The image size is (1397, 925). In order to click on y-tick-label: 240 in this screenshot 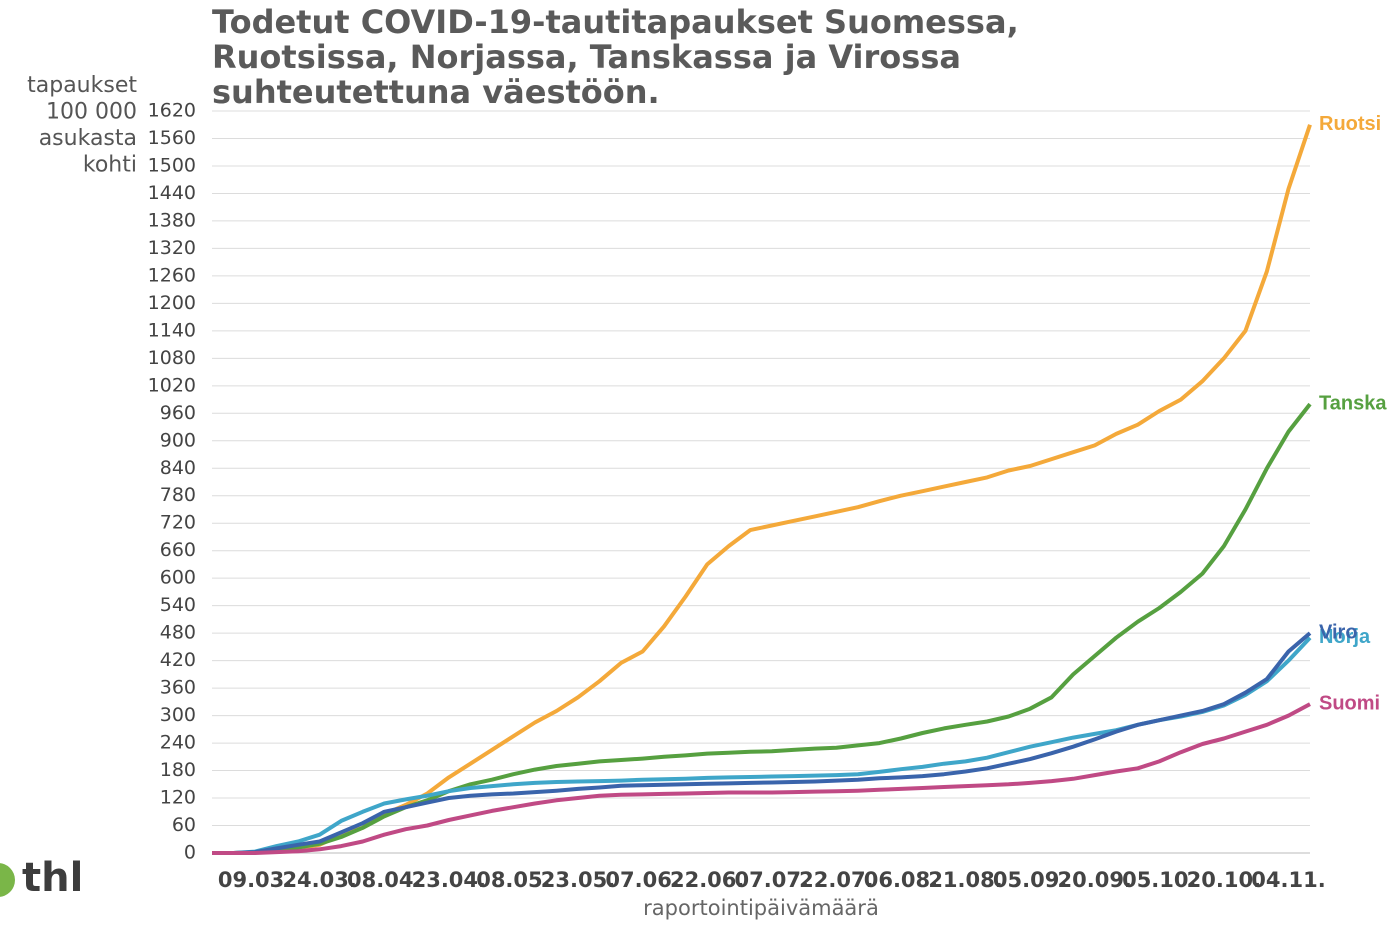, I will do `click(178, 743)`.